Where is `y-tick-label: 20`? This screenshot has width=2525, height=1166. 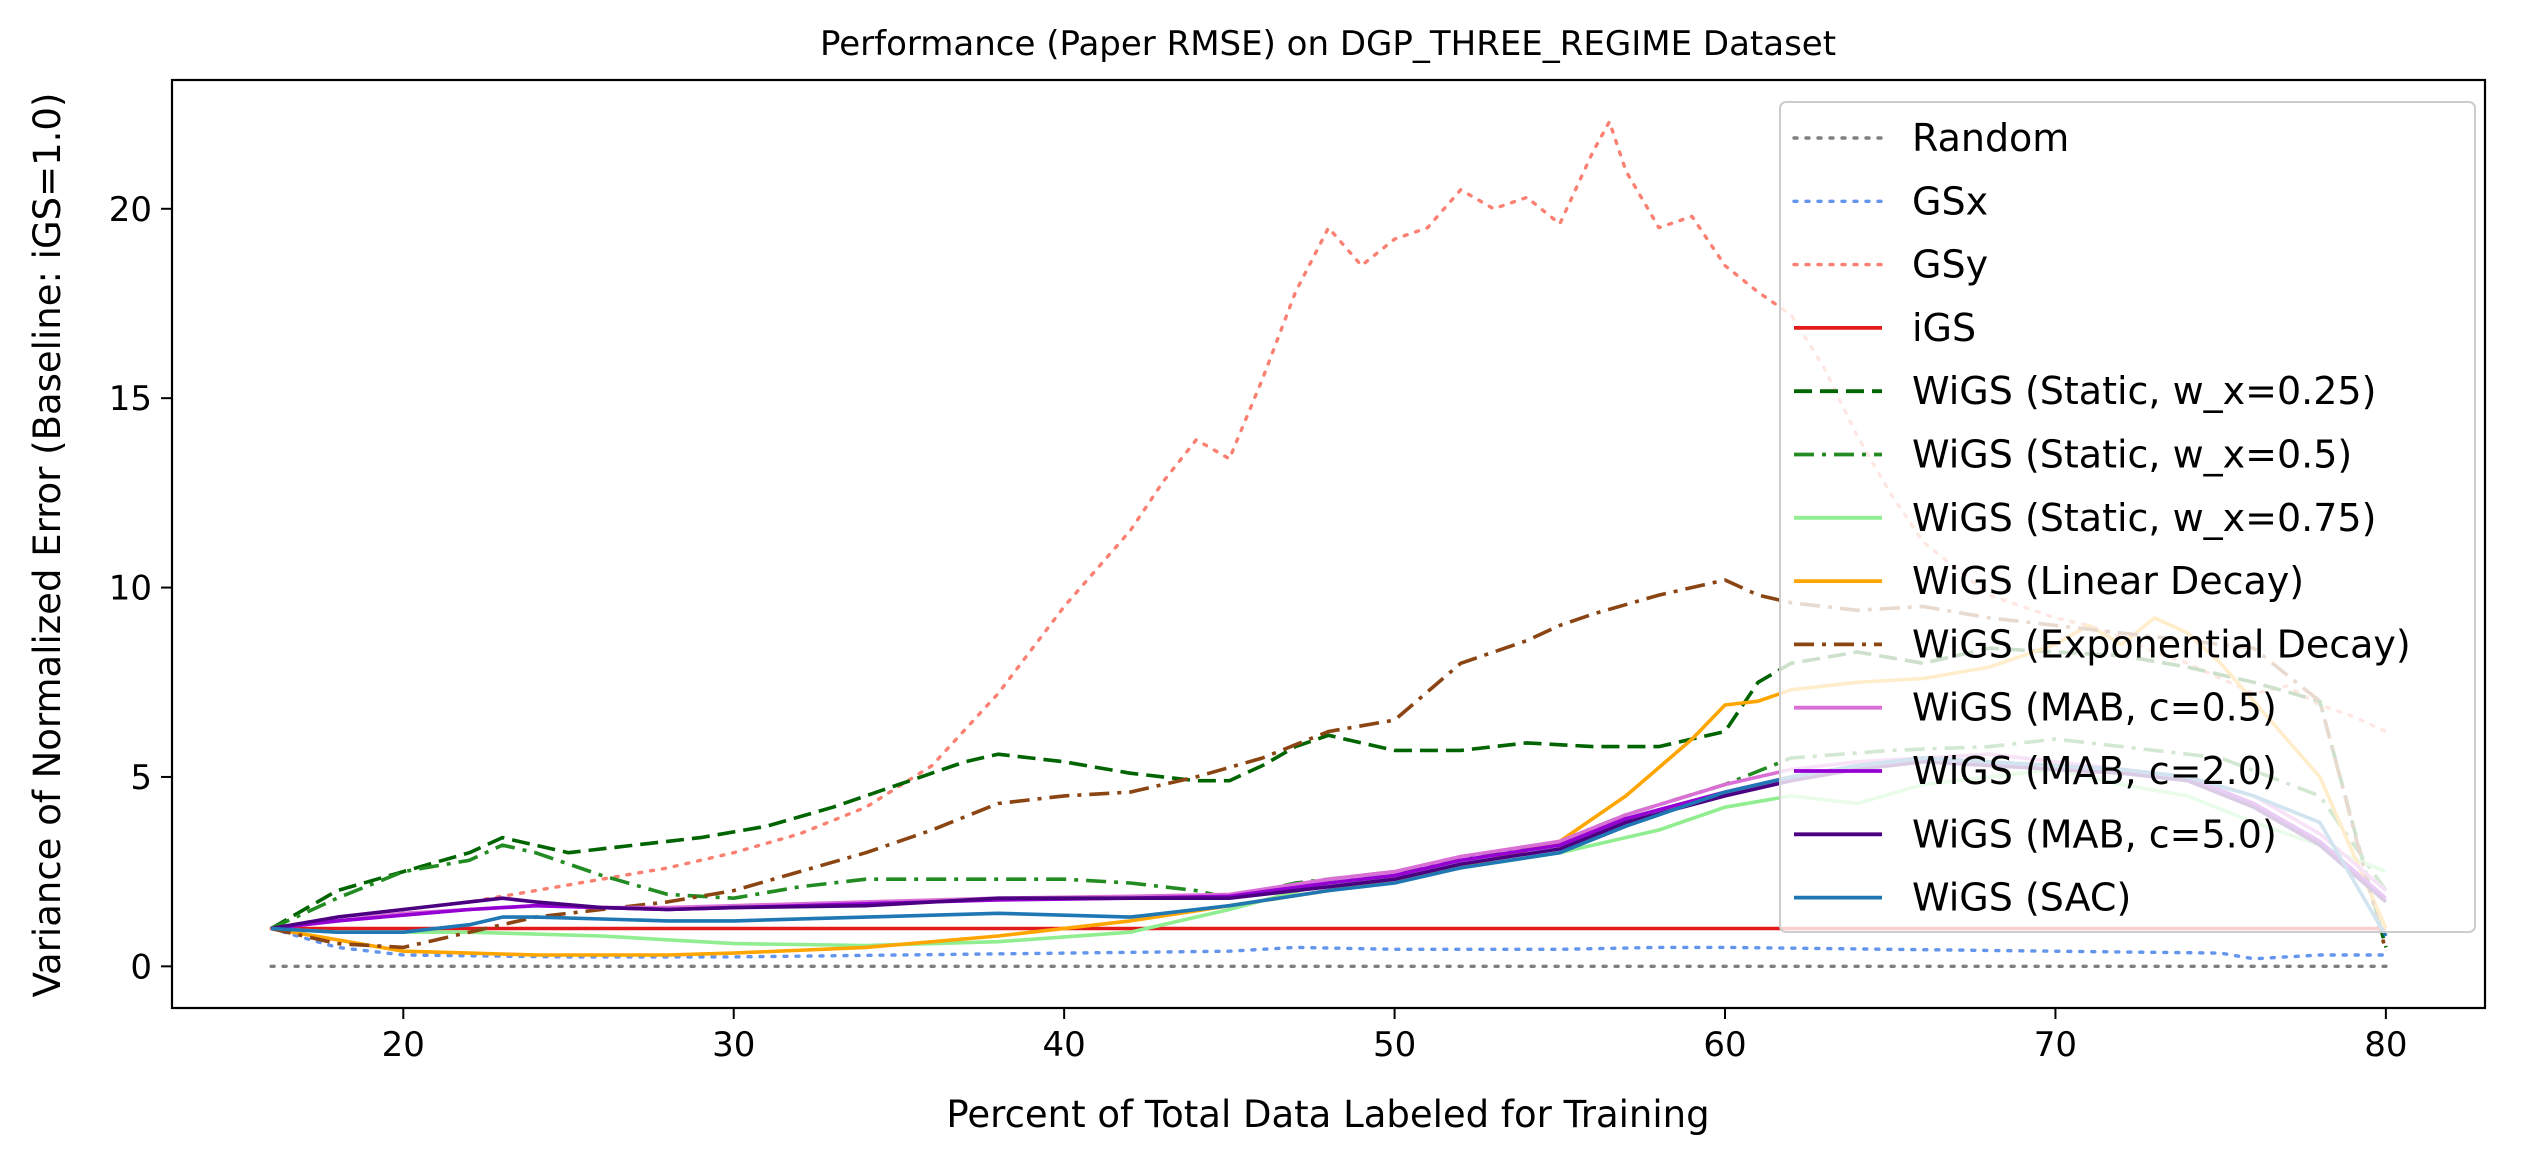
y-tick-label: 20 is located at coordinates (130, 210).